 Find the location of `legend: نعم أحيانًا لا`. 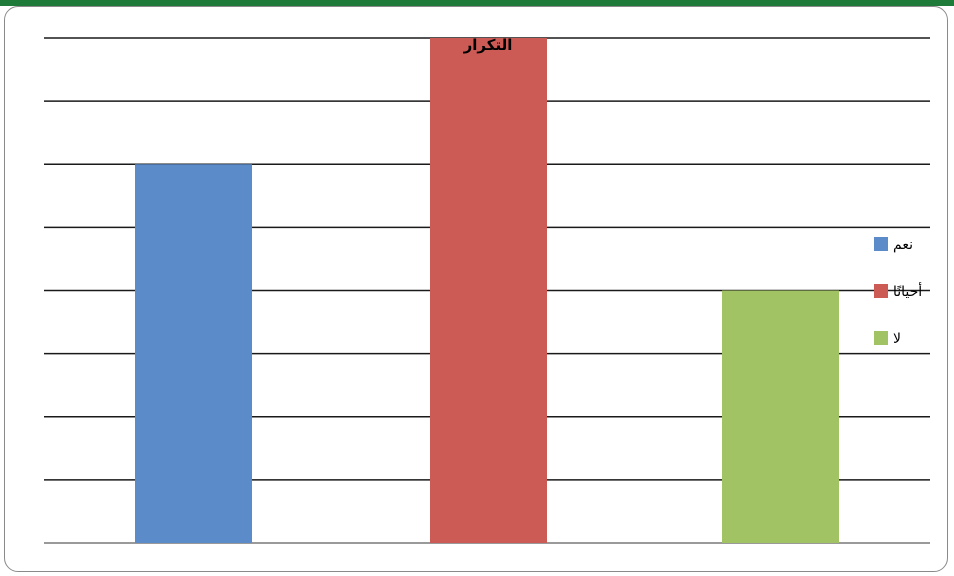

legend: نعم أحيانًا لا is located at coordinates (898, 292).